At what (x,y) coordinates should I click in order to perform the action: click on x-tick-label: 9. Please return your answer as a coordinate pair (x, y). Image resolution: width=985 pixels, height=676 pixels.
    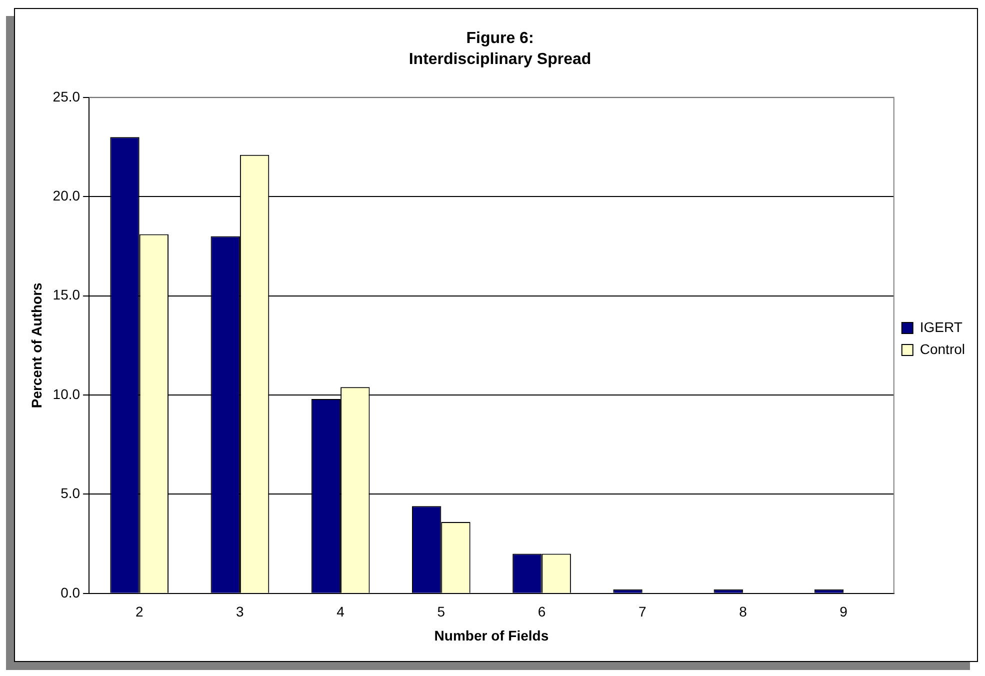
    Looking at the image, I should click on (844, 612).